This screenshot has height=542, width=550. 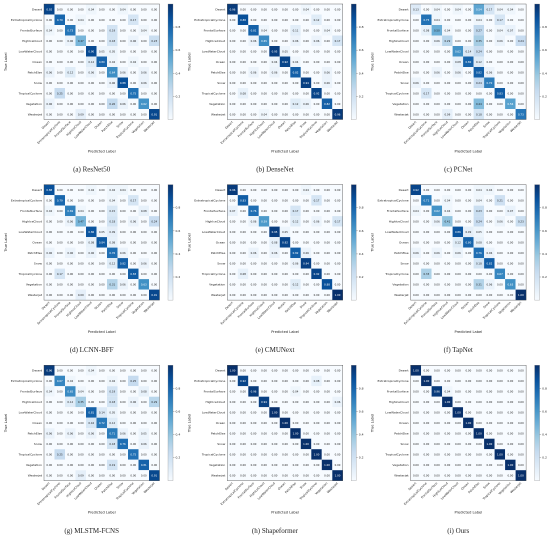 I want to click on cell-label: 0.31, so click(x=479, y=284).